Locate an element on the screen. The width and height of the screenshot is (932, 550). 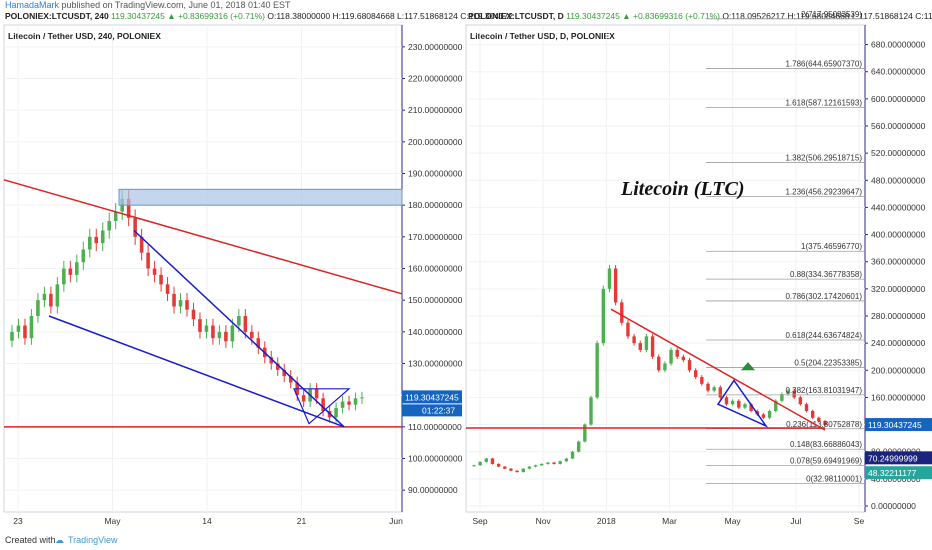
fib-level-label: 1.382(506.29518715) is located at coordinates (823, 157).